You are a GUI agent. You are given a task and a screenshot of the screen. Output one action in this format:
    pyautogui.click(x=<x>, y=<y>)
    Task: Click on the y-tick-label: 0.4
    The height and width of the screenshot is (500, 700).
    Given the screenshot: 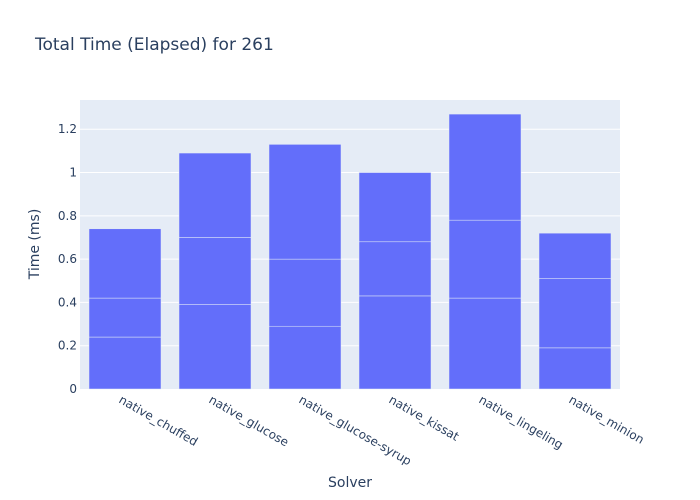 What is the action you would take?
    pyautogui.click(x=67, y=302)
    